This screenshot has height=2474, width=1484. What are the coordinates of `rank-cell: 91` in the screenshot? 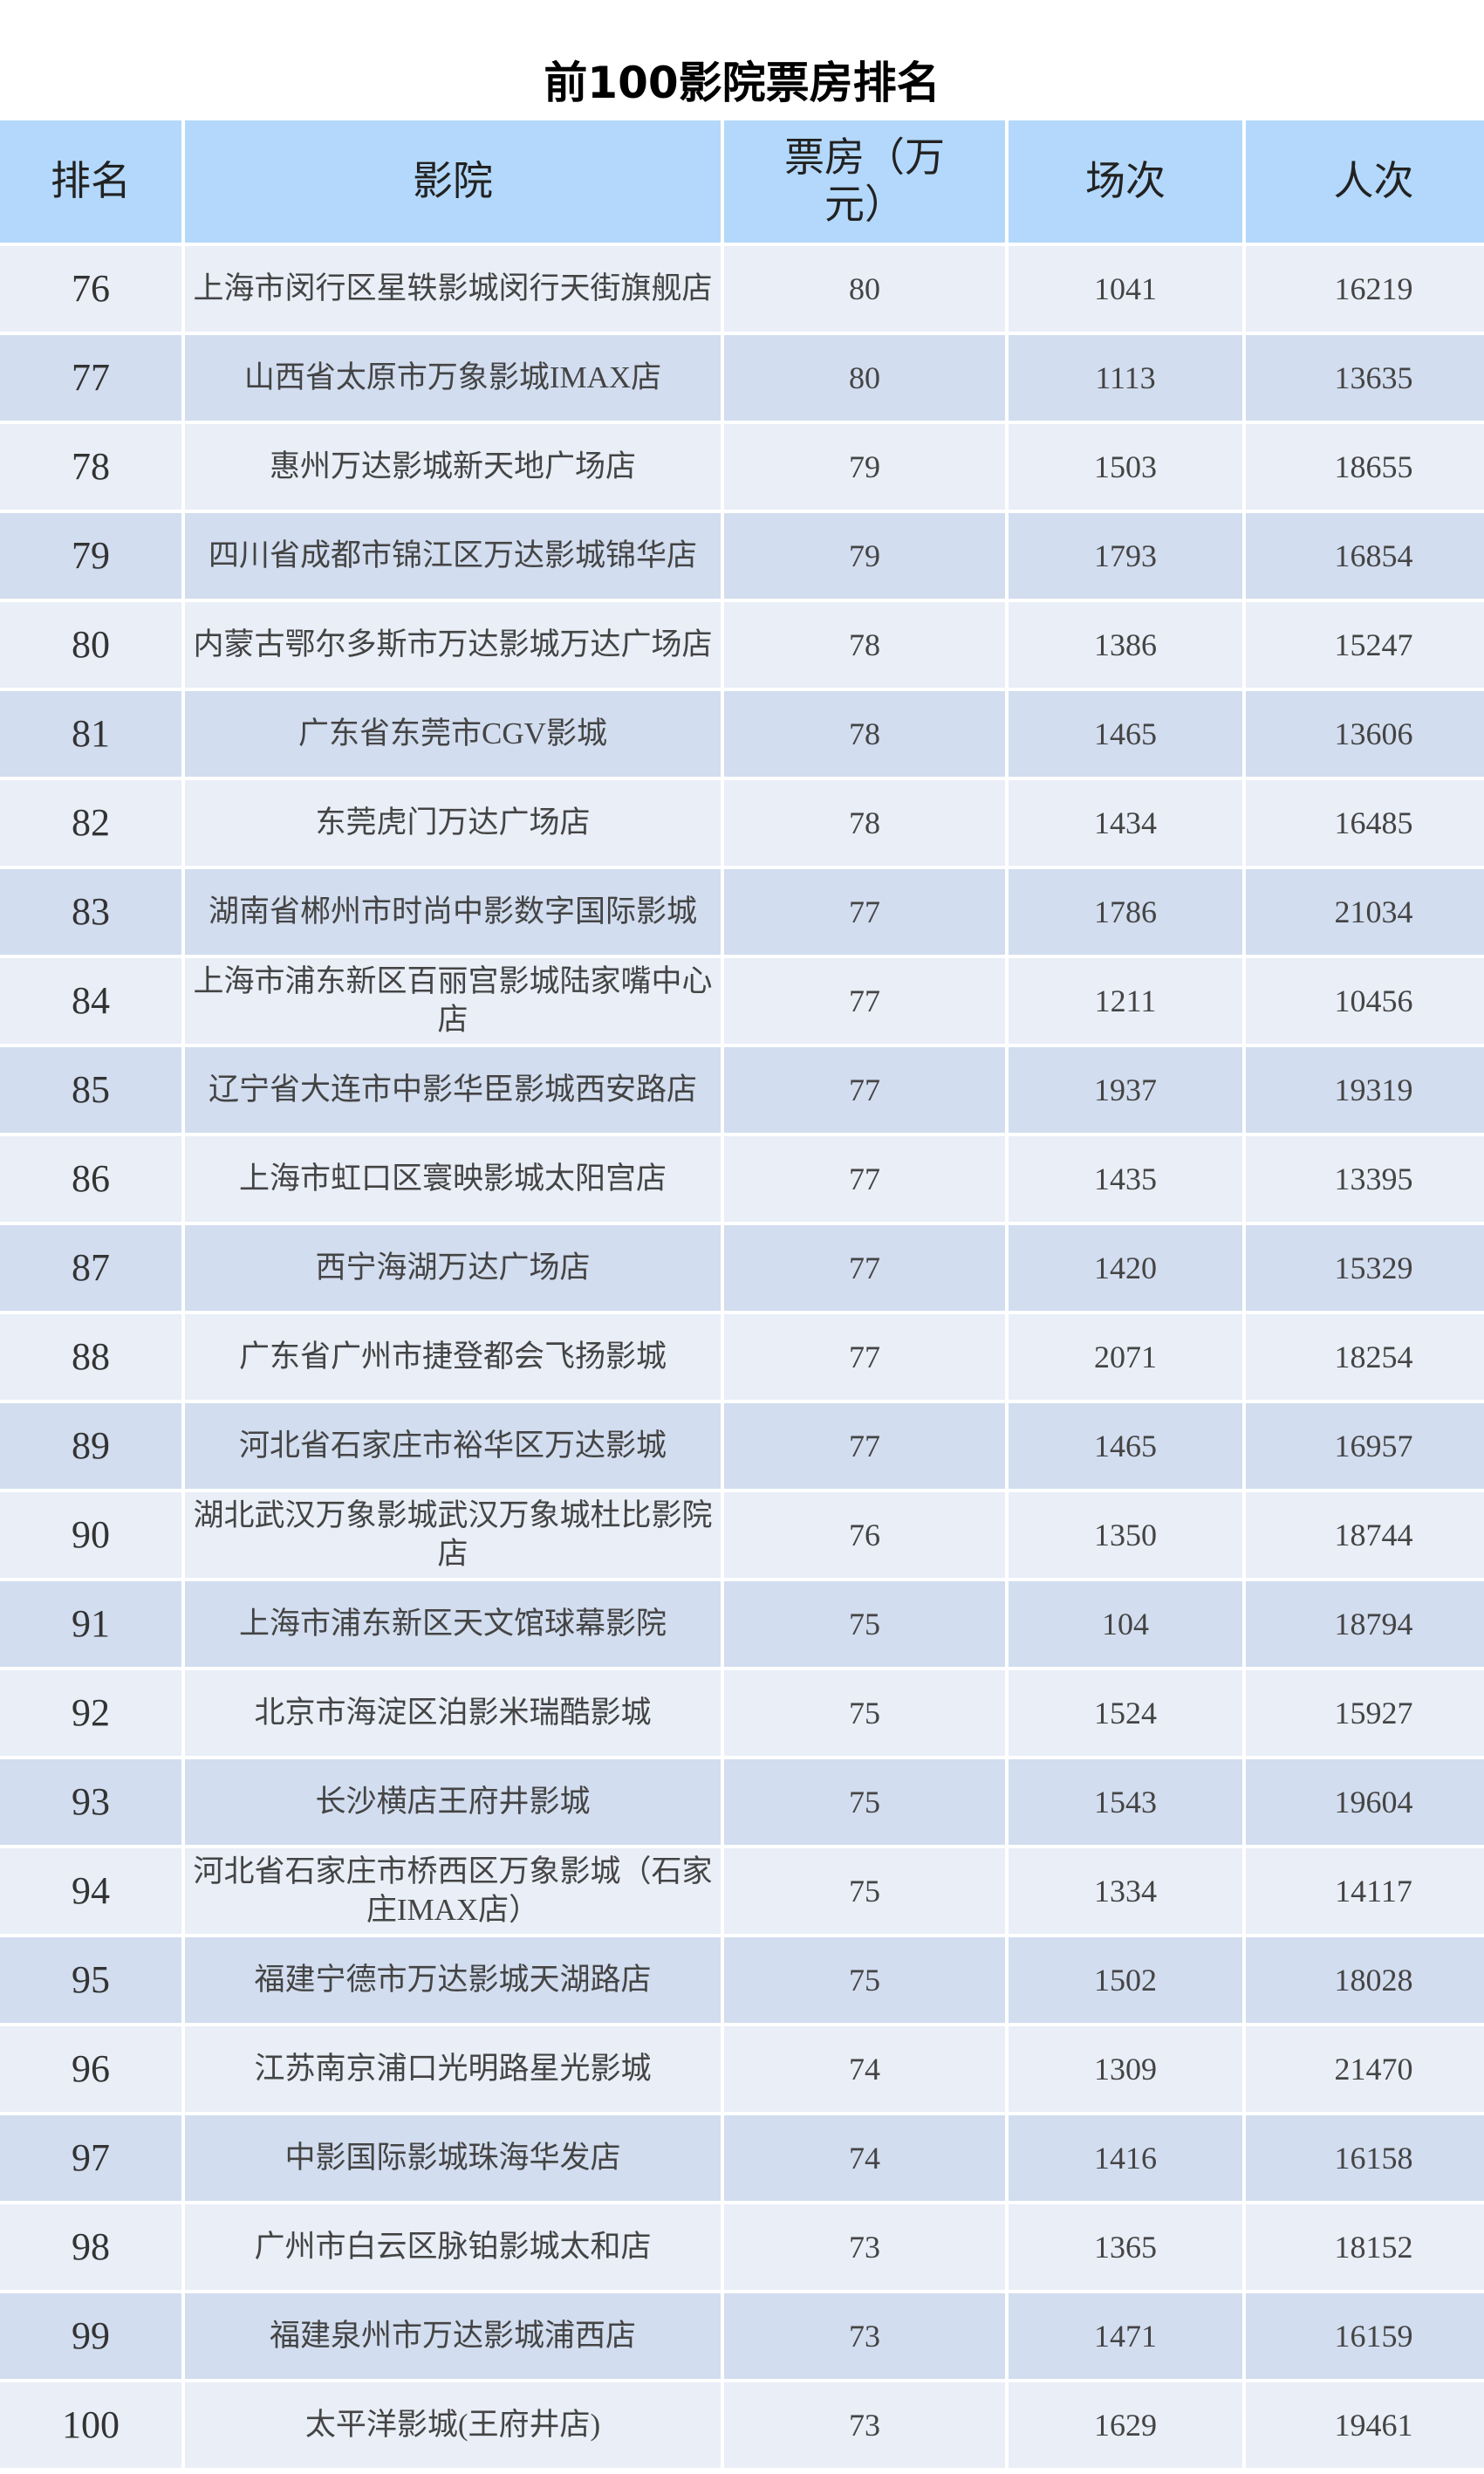 It's located at (90, 1624).